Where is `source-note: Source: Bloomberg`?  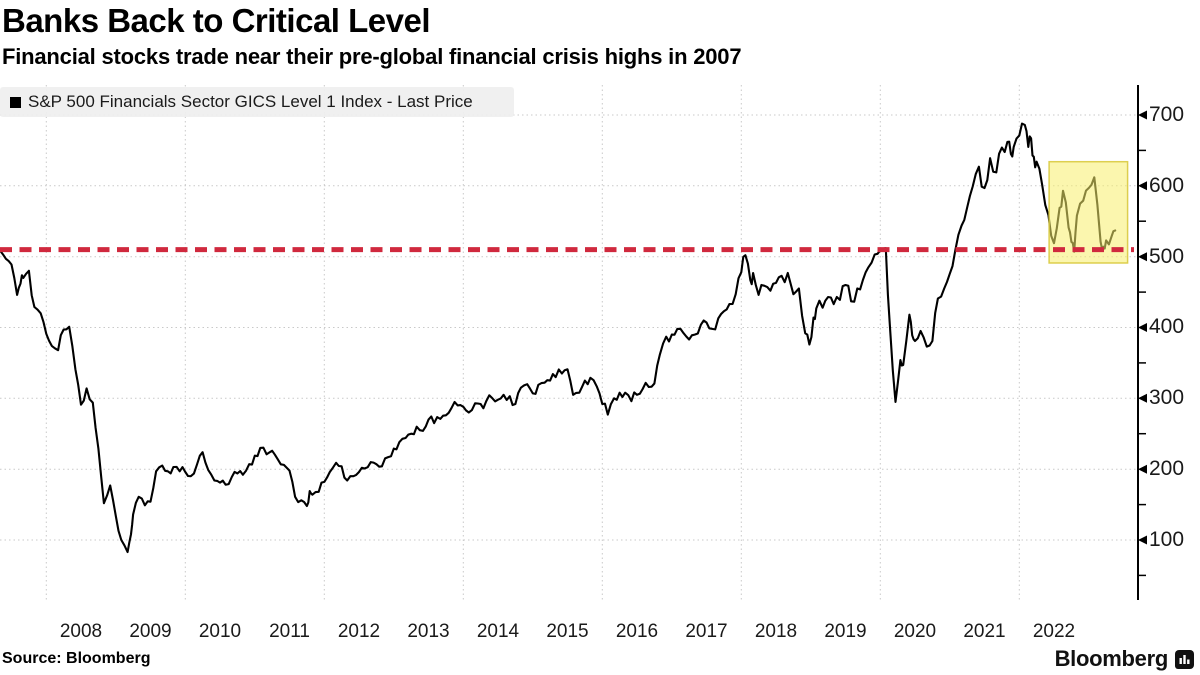 source-note: Source: Bloomberg is located at coordinates (76, 658).